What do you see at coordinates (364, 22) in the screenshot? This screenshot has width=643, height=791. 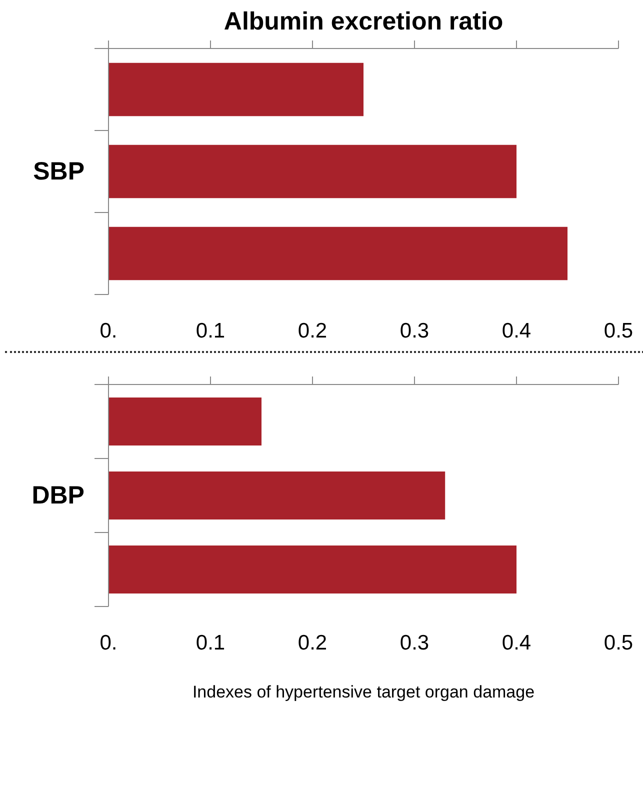 I see `chart-title: Albumin excretion ratio` at bounding box center [364, 22].